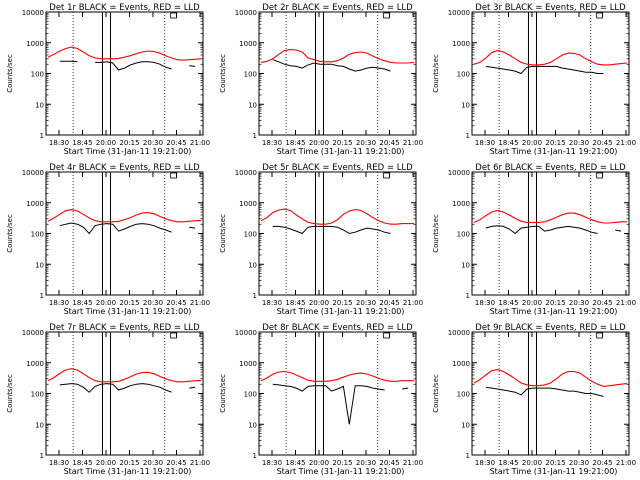  I want to click on panel-title: Det 3r BLACK = Events, RED = LLD, so click(550, 8).